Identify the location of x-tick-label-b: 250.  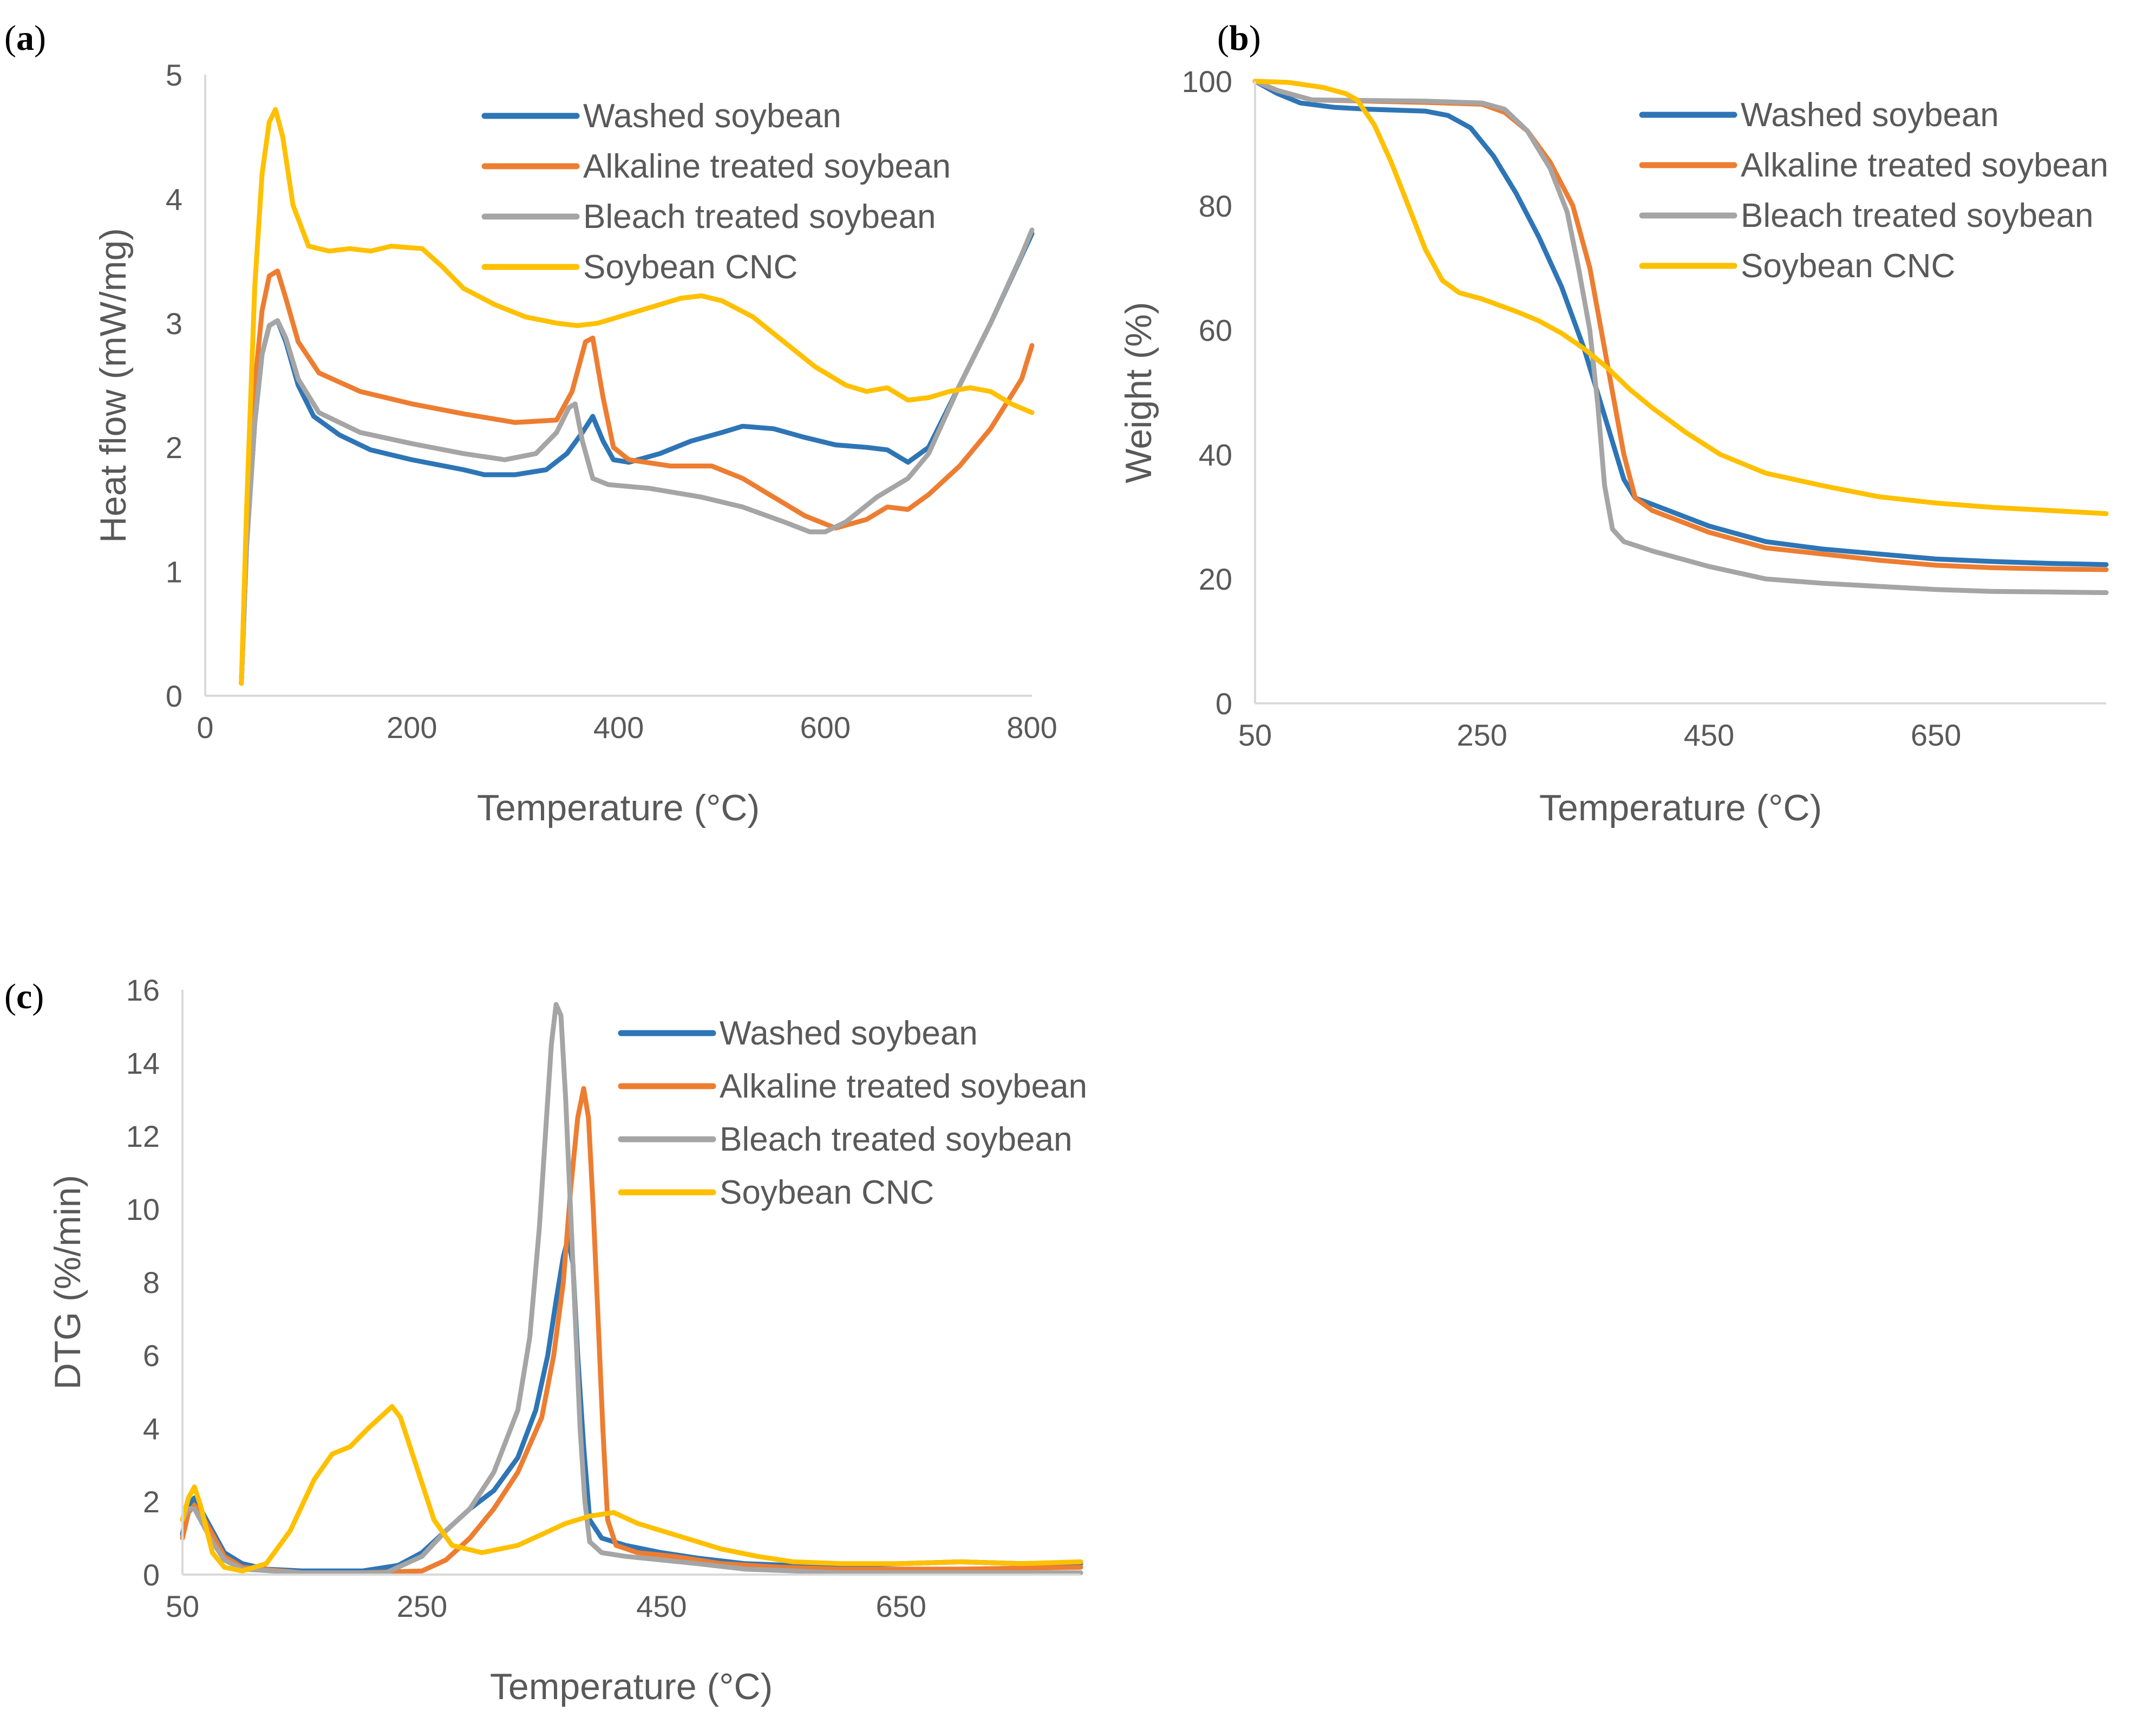
(1481, 735).